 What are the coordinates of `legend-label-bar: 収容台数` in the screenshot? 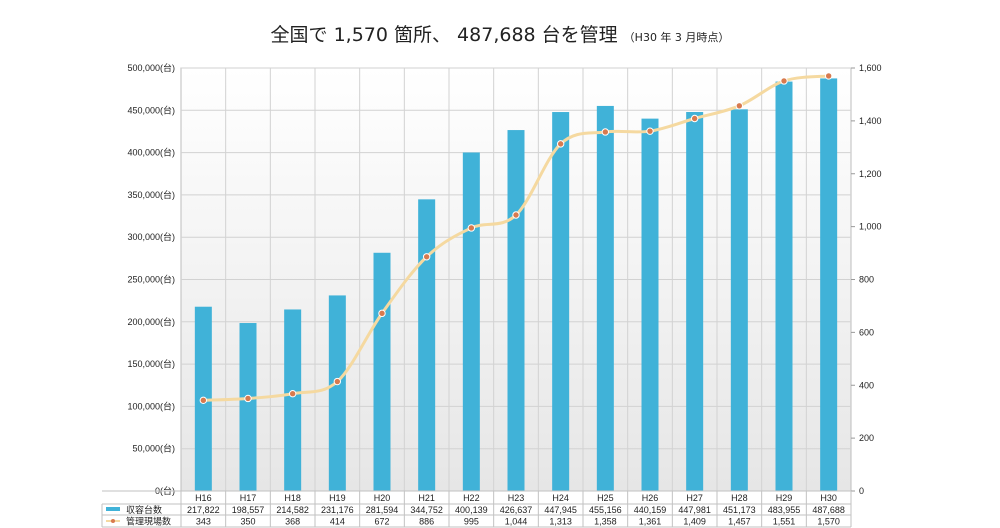 It's located at (144, 509).